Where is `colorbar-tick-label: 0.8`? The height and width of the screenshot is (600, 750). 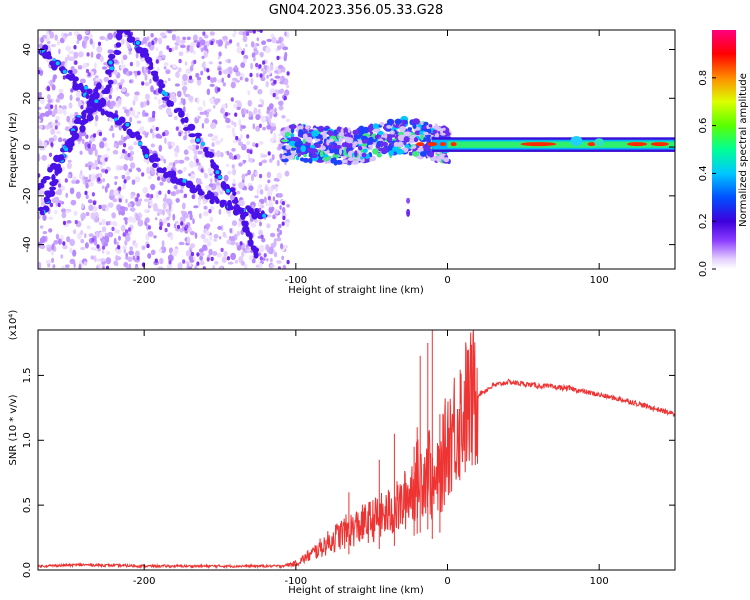
colorbar-tick-label: 0.8 is located at coordinates (703, 78).